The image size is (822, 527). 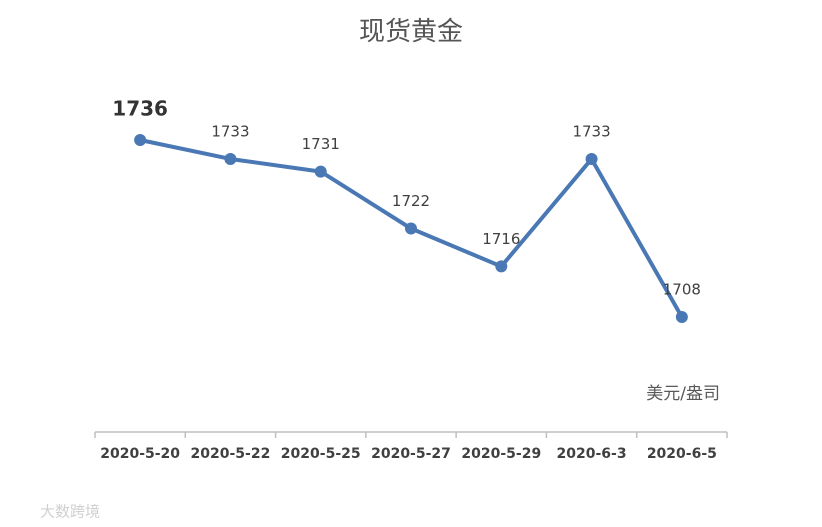 I want to click on watermark: 大数跨境, so click(x=70, y=512).